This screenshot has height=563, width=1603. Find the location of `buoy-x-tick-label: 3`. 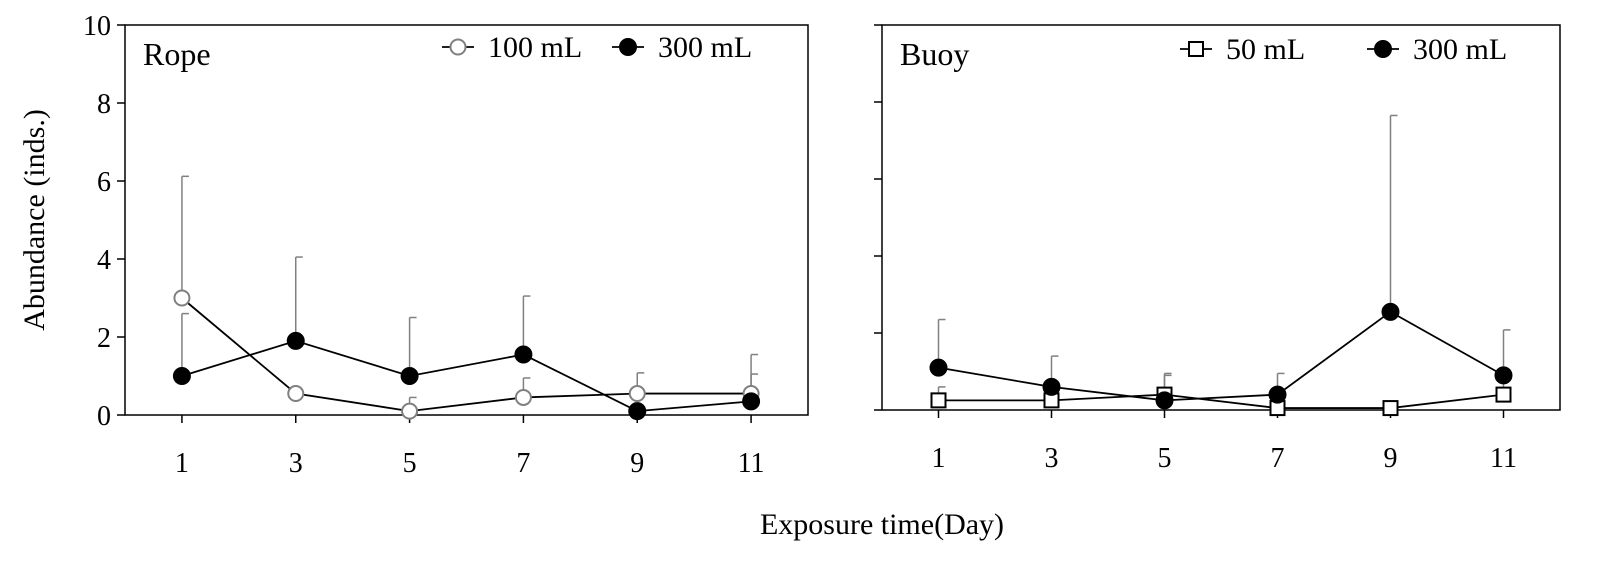

buoy-x-tick-label: 3 is located at coordinates (1052, 458).